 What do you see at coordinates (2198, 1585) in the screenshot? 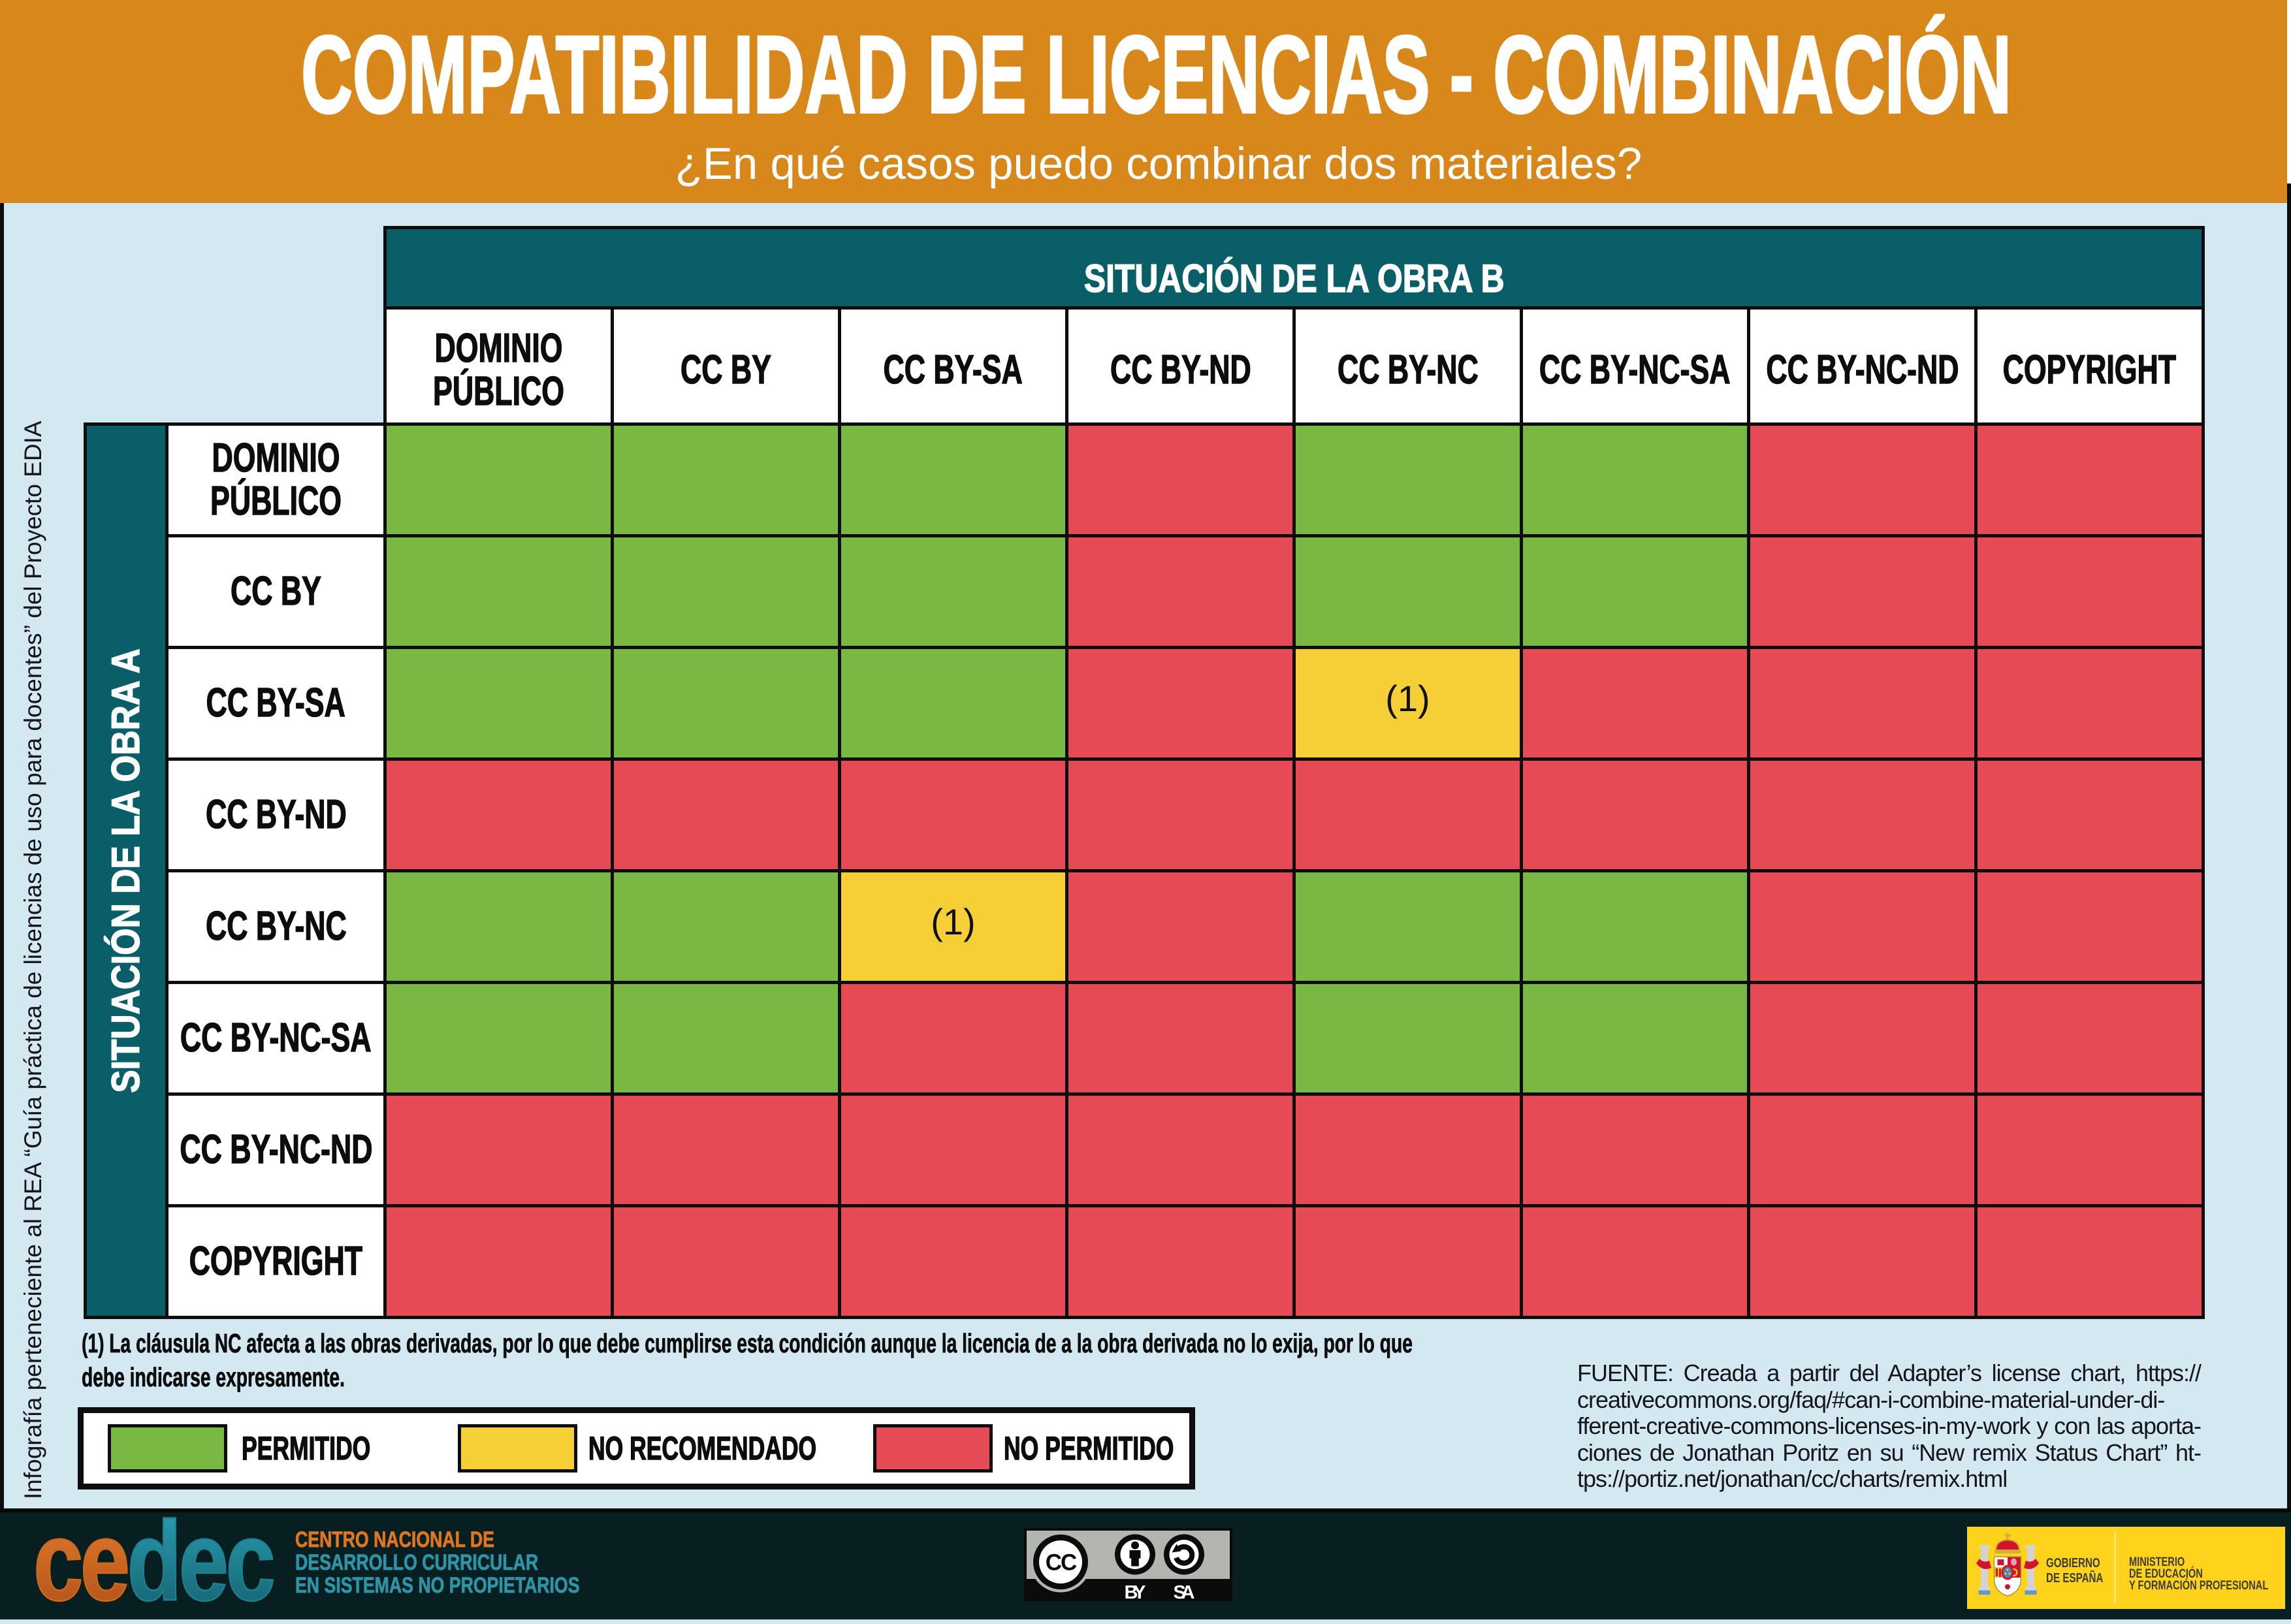
I see `svg-text: Y FORMACIÓN PROFESIONAL` at bounding box center [2198, 1585].